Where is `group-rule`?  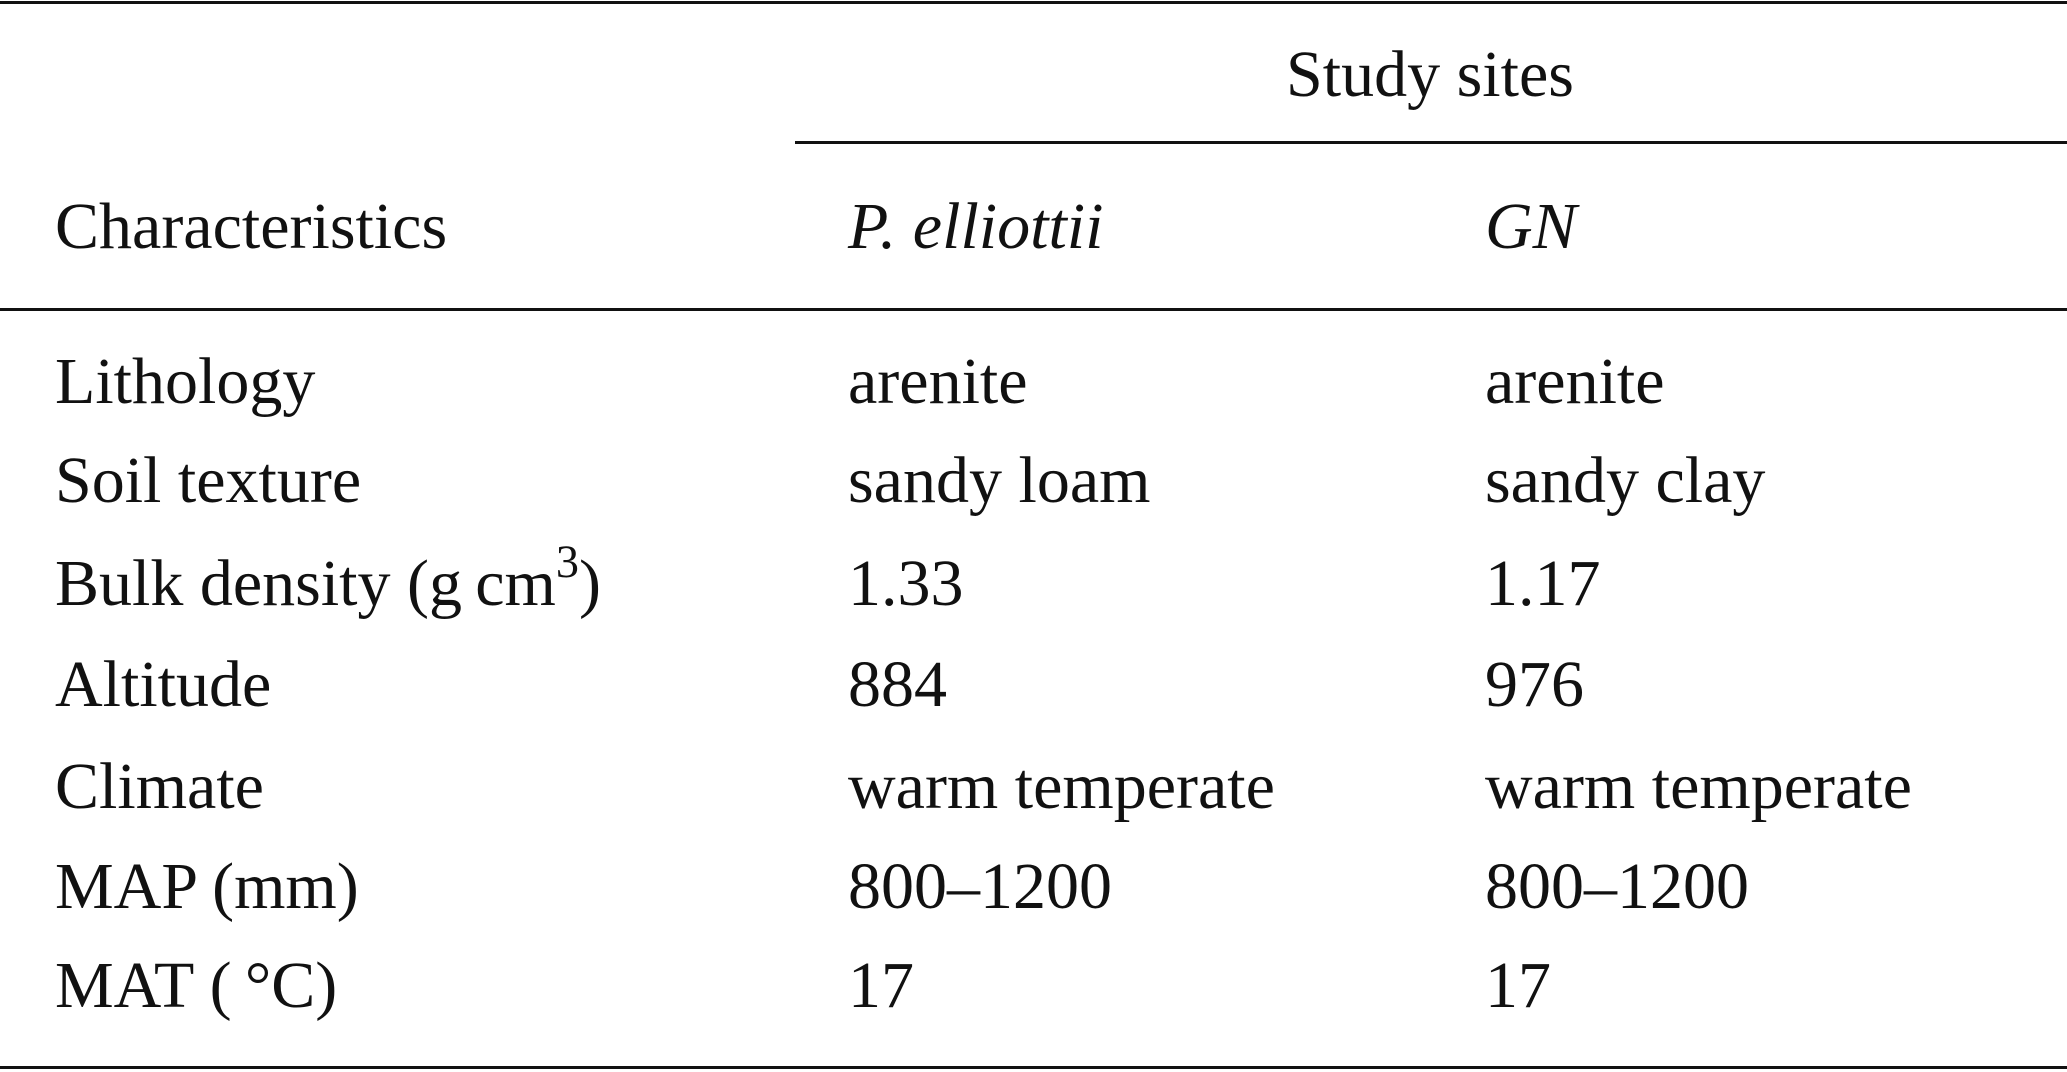
group-rule is located at coordinates (1431, 142).